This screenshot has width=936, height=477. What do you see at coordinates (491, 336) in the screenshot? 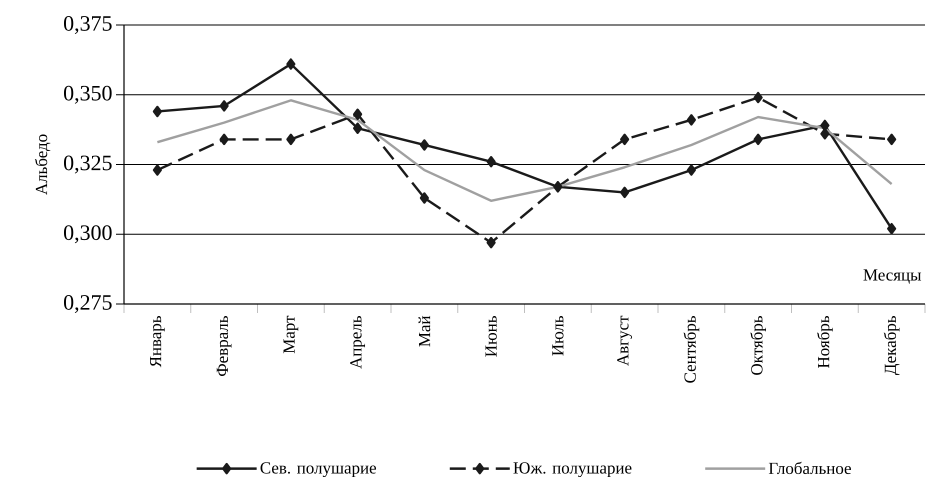
I see `x-tick-label: Июнь` at bounding box center [491, 336].